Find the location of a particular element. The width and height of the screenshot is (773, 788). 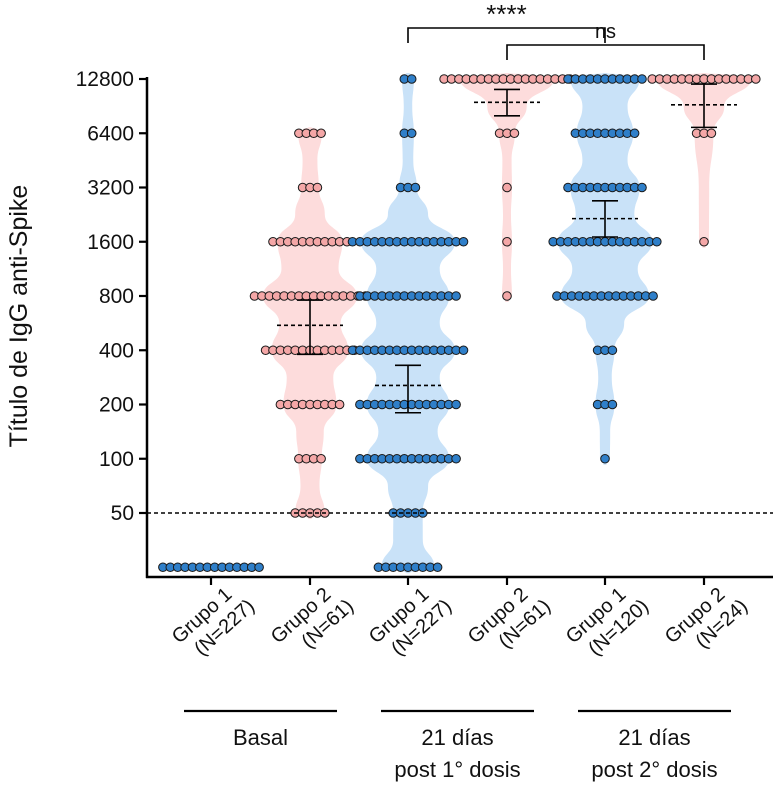

group-label-2-line2: post 1° dosis is located at coordinates (457, 769).